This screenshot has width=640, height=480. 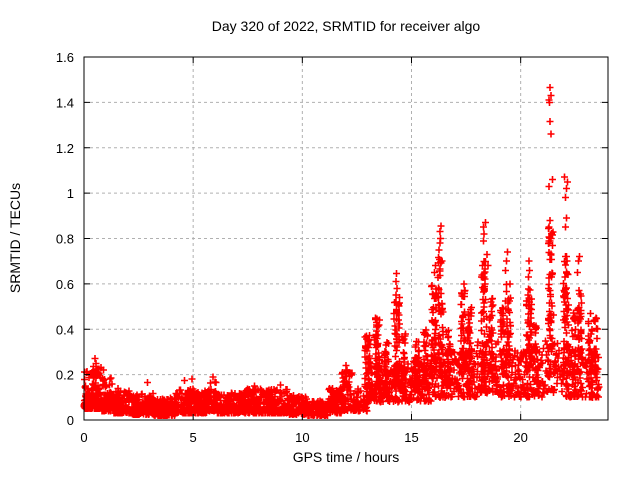 What do you see at coordinates (83, 437) in the screenshot?
I see `x-tick-label: 0` at bounding box center [83, 437].